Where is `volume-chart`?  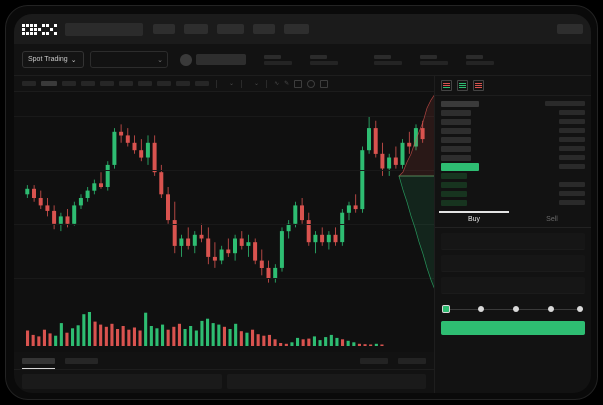
volume-chart is located at coordinates (224, 328).